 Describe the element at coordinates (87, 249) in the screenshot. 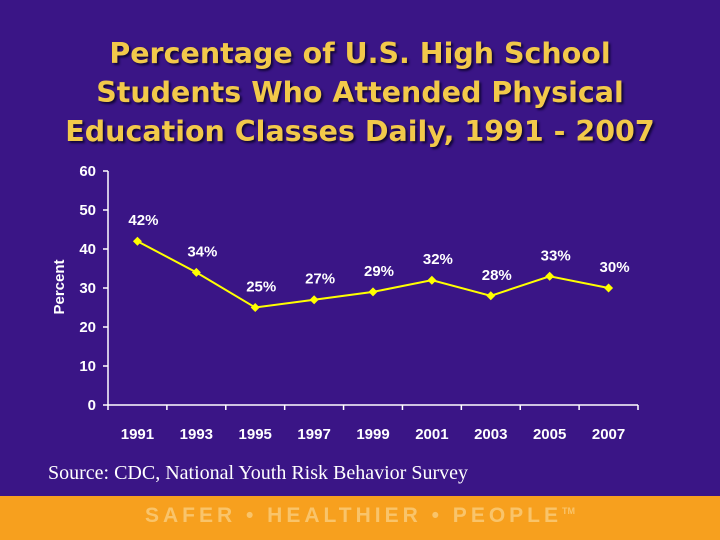

I see `y-tick-label: 40` at that location.